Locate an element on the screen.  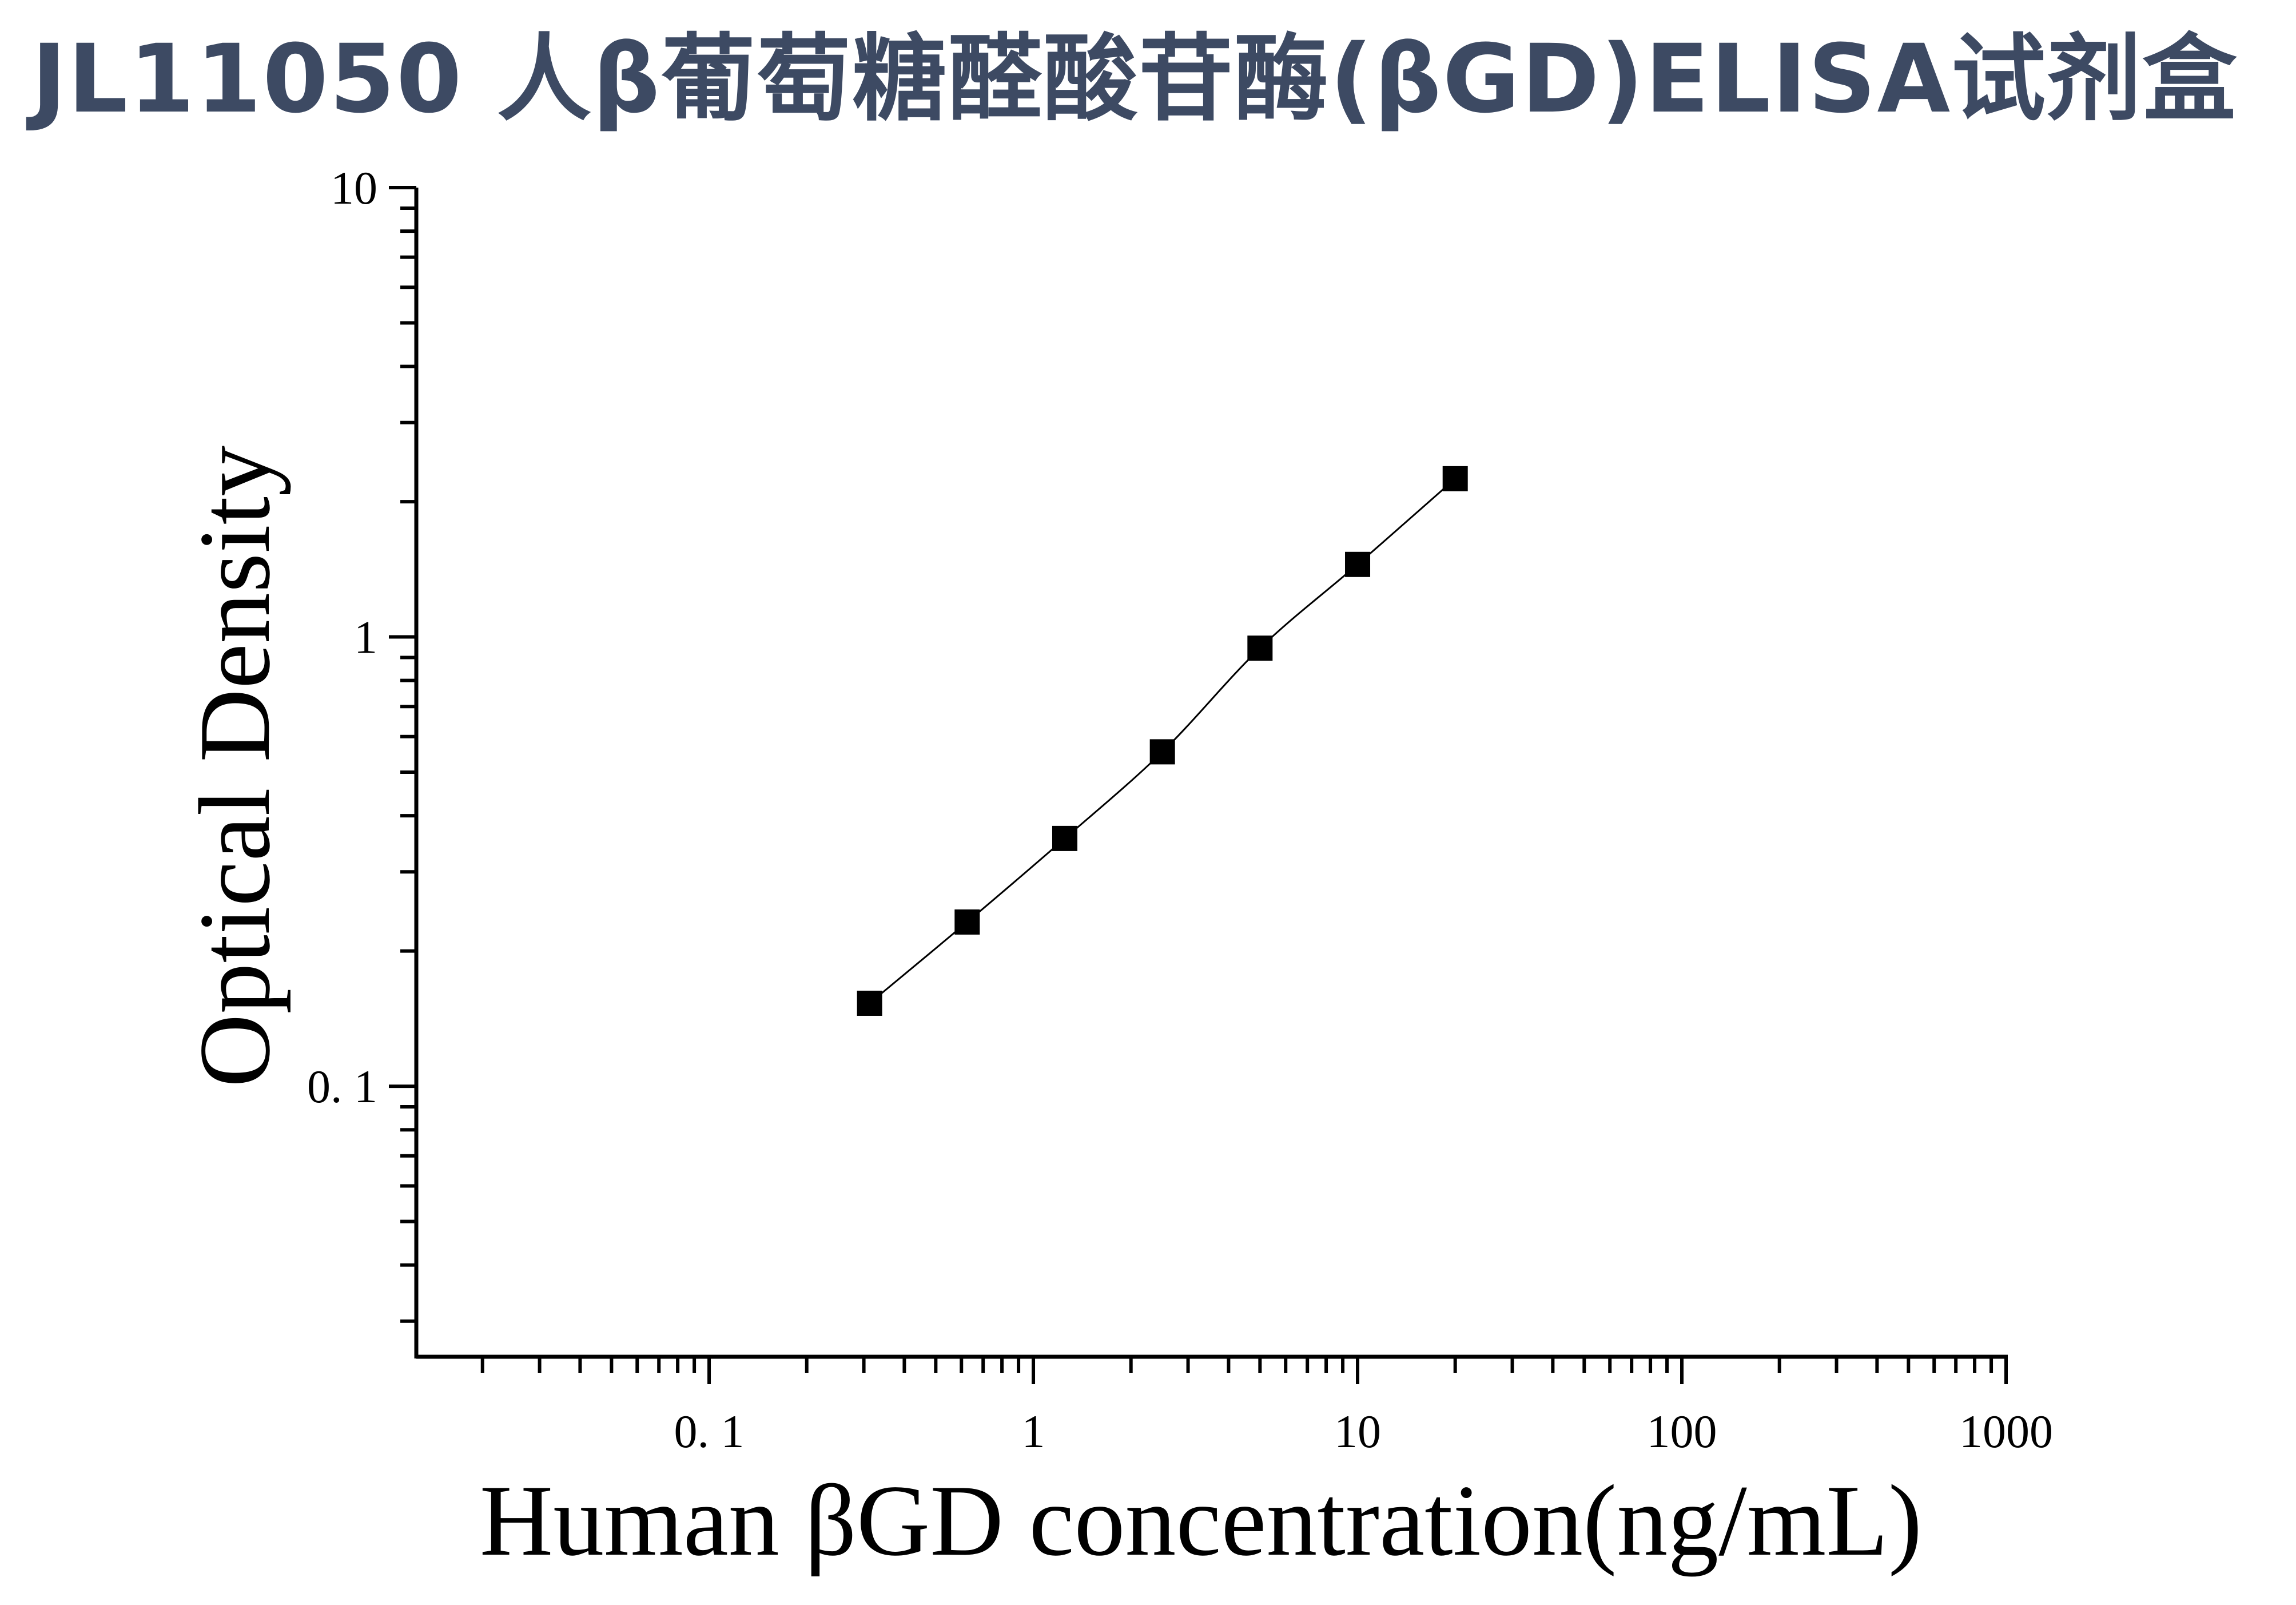
x-axis-title: Human βGD concentration(ng/mL) is located at coordinates (1202, 1520).